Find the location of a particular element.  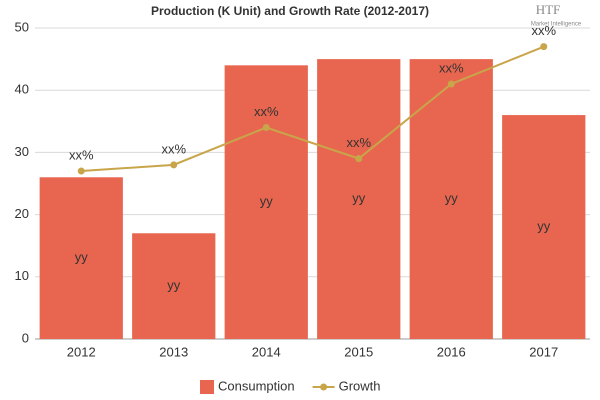

x-tick-label: 2013 is located at coordinates (173, 351).